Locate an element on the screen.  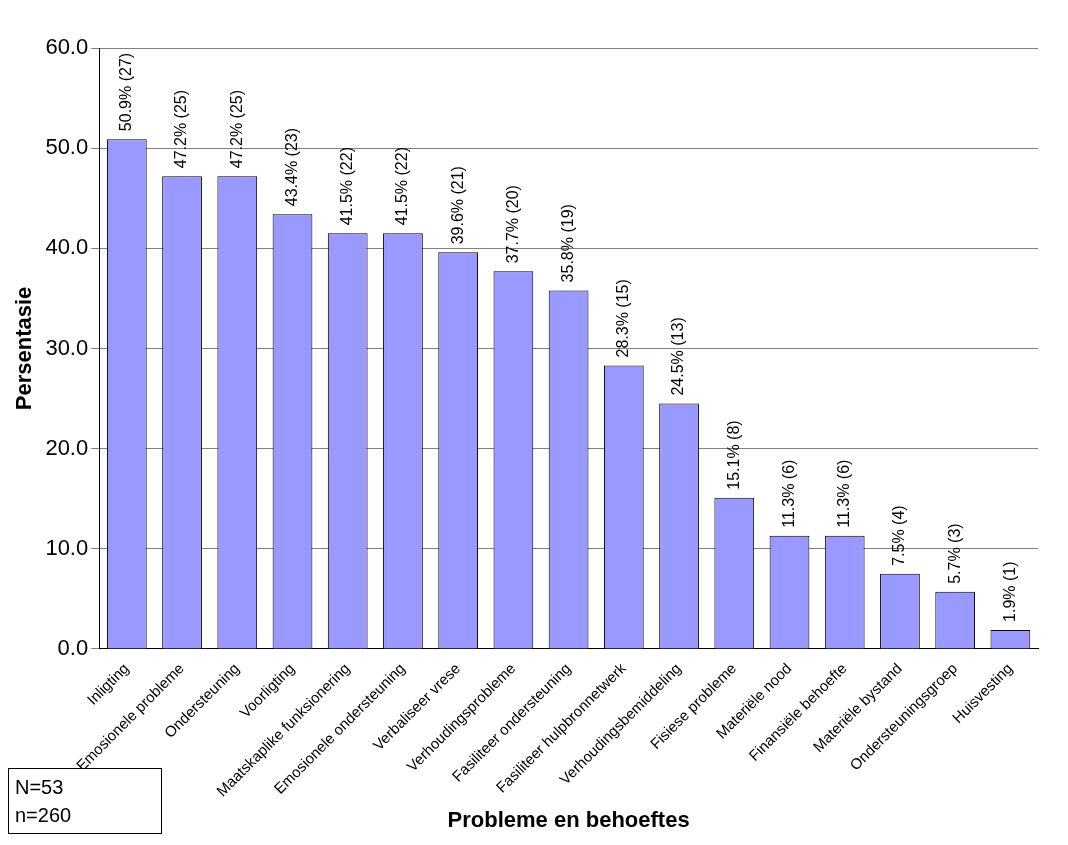
data-label: 28.3% (15) is located at coordinates (623, 318).